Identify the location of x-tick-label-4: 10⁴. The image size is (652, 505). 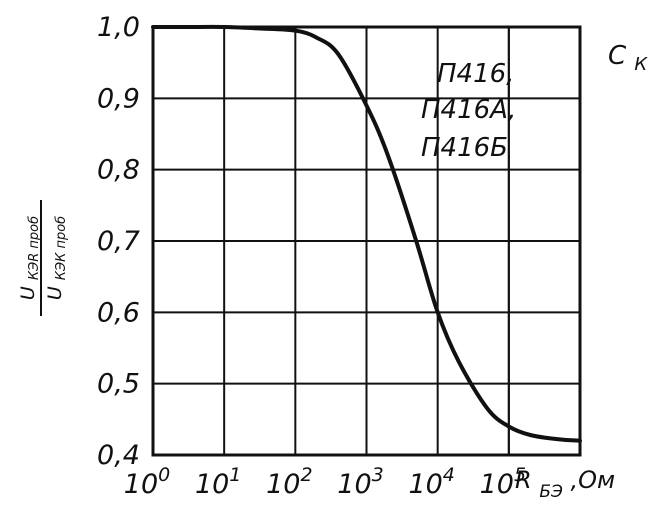
(431, 482).